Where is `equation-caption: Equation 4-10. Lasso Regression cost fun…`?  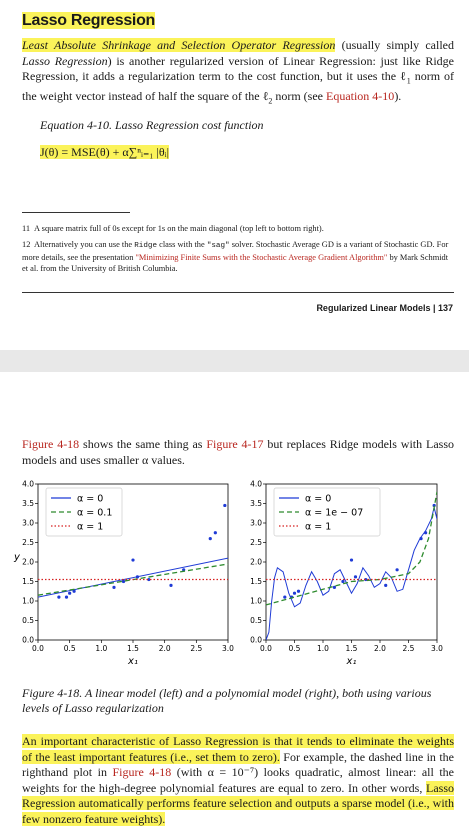
equation-caption: Equation 4-10. Lasso Regression cost fun… is located at coordinates (152, 125).